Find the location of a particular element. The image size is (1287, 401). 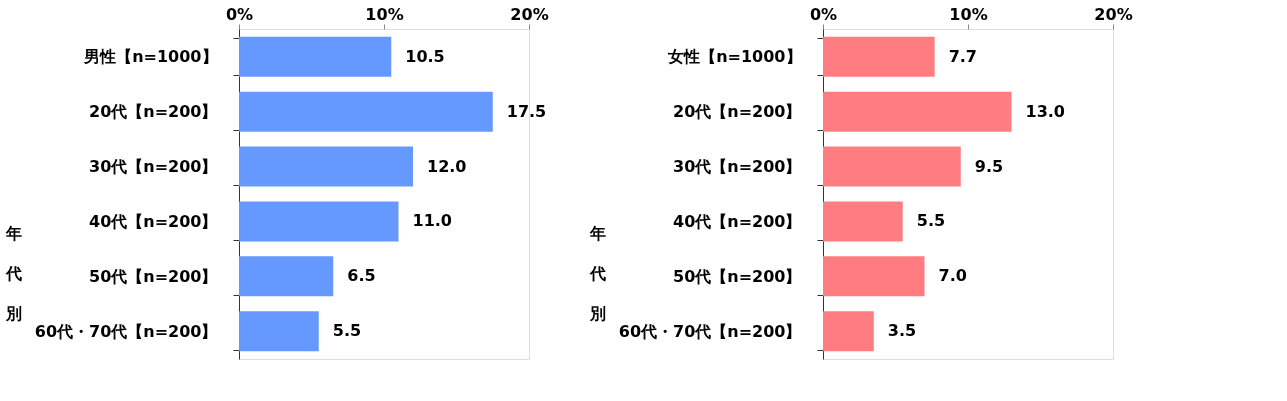

data-label: 7.7 is located at coordinates (962, 56).